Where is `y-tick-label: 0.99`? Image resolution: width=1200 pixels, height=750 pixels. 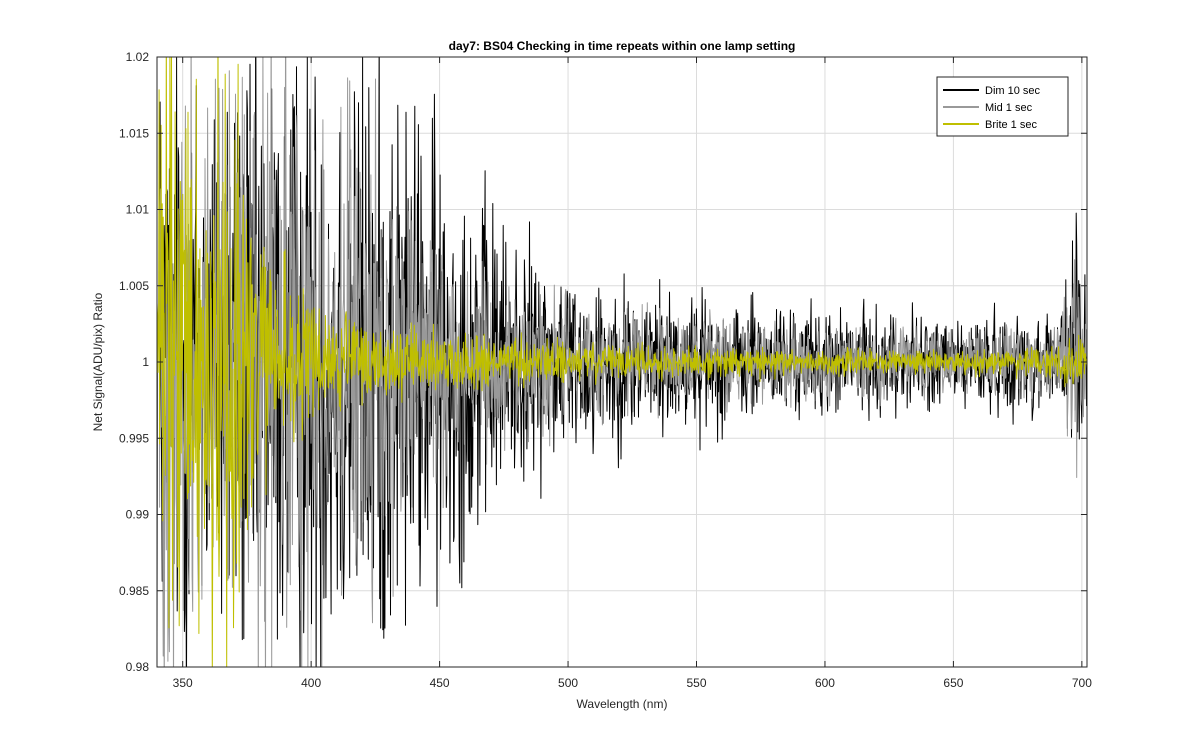
y-tick-label: 0.99 is located at coordinates (138, 515).